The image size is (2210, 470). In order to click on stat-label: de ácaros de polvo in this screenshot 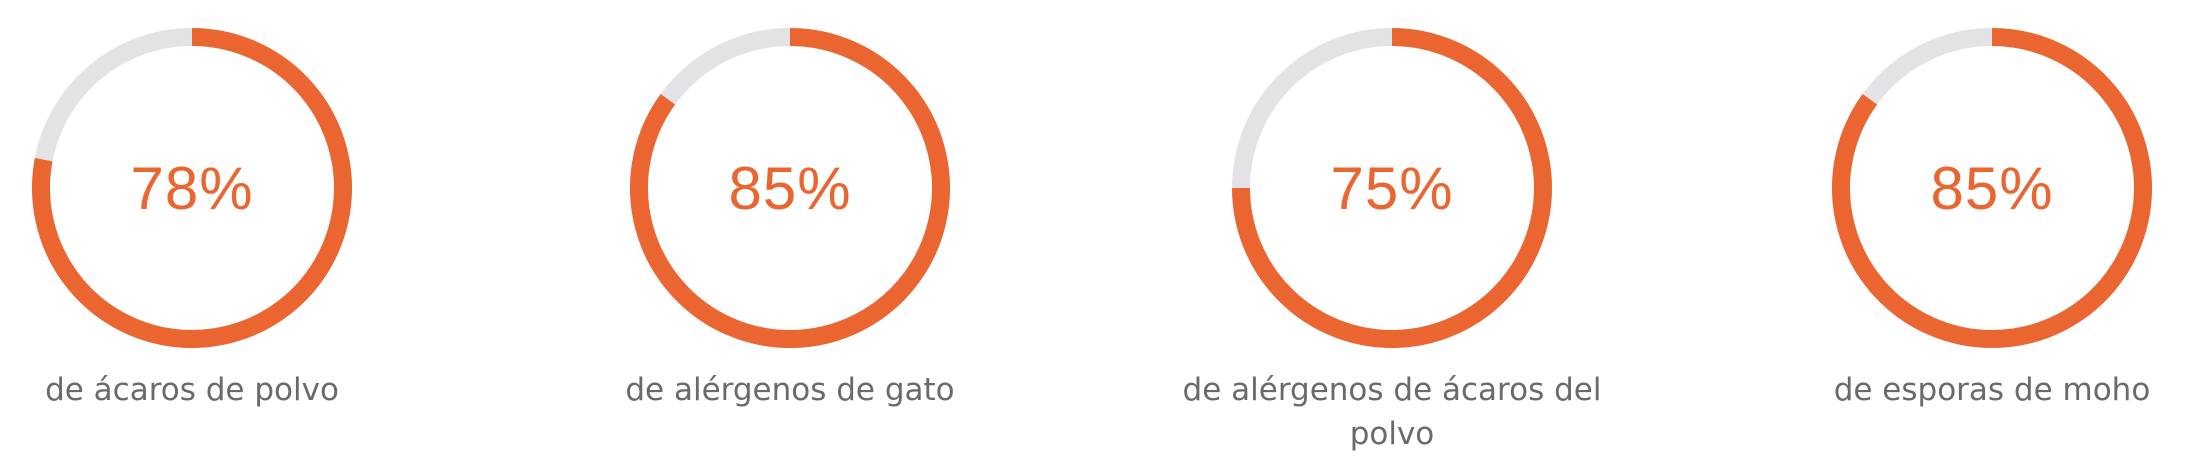, I will do `click(192, 390)`.